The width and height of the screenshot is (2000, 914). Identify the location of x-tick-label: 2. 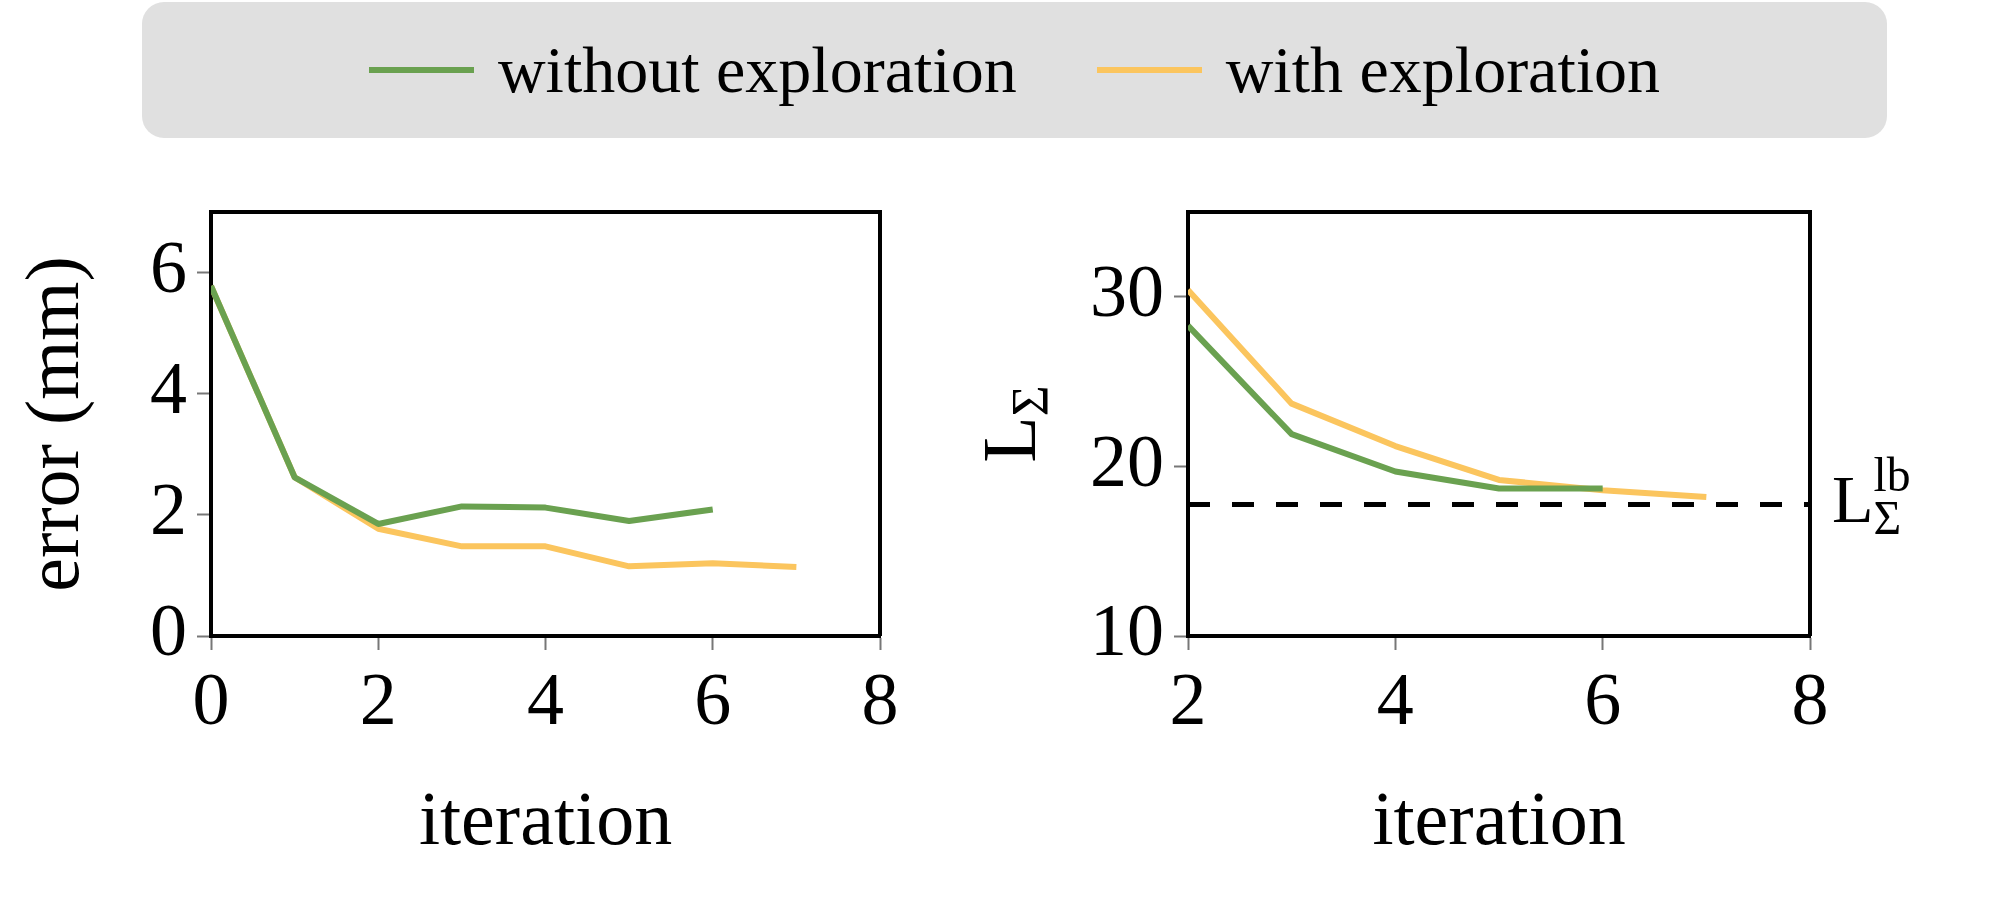
(378, 698).